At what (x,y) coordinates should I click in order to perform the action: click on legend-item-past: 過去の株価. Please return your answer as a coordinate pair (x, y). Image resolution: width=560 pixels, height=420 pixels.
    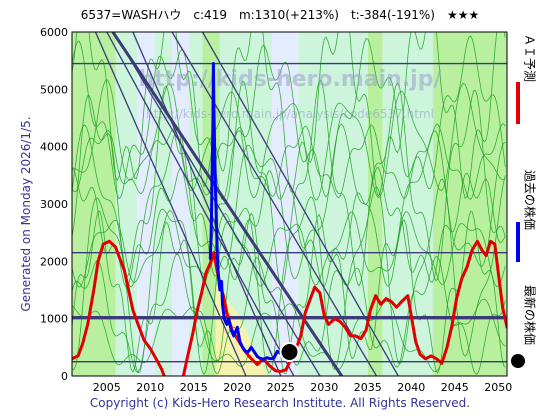
    Looking at the image, I should click on (527, 220).